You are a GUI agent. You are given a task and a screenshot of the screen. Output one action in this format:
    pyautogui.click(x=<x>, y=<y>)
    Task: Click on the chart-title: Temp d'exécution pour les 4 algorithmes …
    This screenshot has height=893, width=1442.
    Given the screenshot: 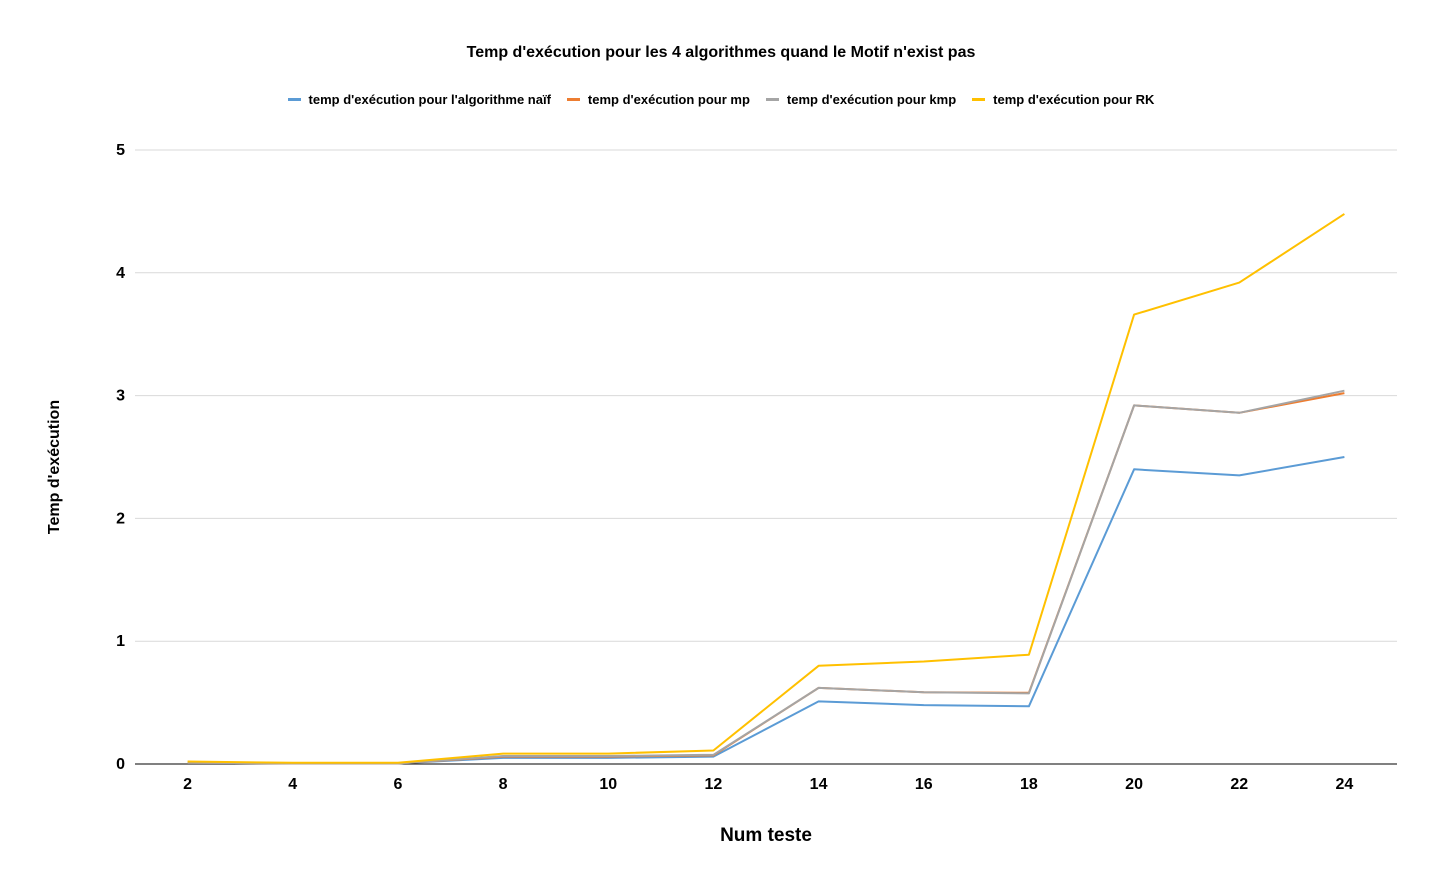 What is the action you would take?
    pyautogui.click(x=721, y=52)
    